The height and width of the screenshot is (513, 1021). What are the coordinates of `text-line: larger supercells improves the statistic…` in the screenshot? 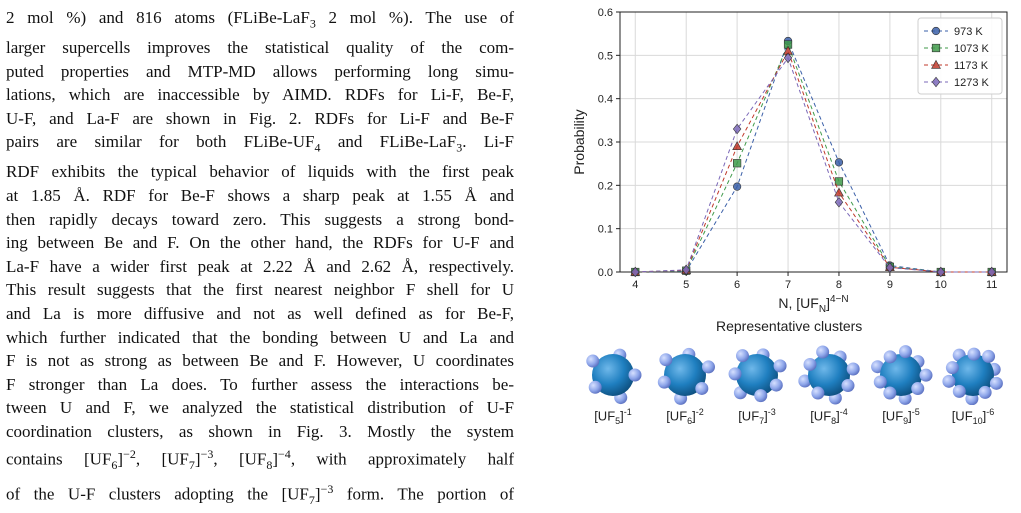 It's located at (260, 47).